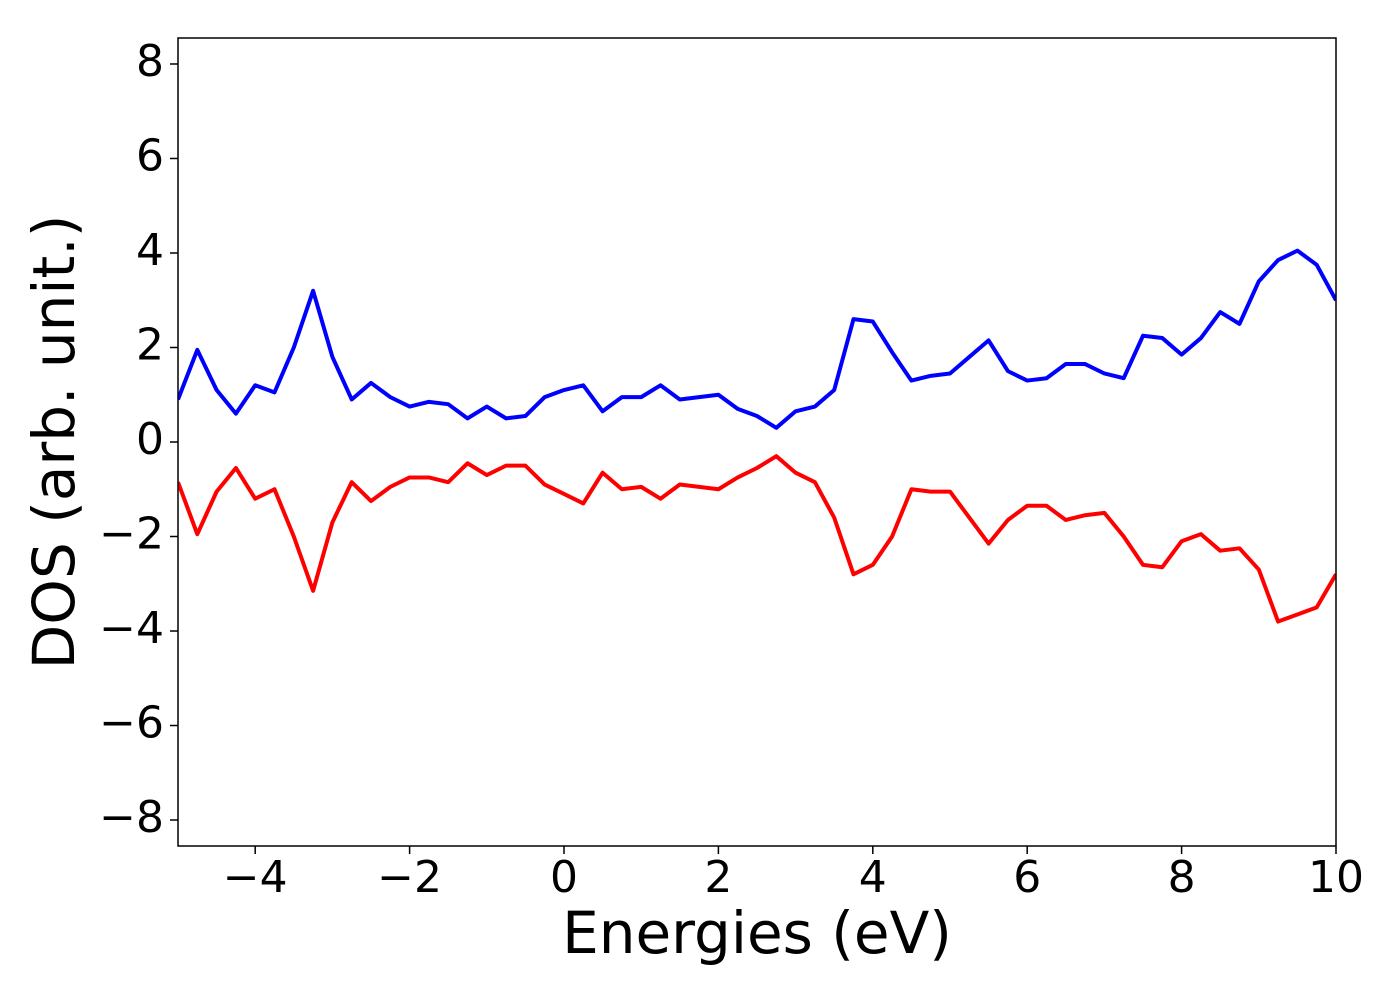  What do you see at coordinates (131, 628) in the screenshot?
I see `y-tick-label: −4` at bounding box center [131, 628].